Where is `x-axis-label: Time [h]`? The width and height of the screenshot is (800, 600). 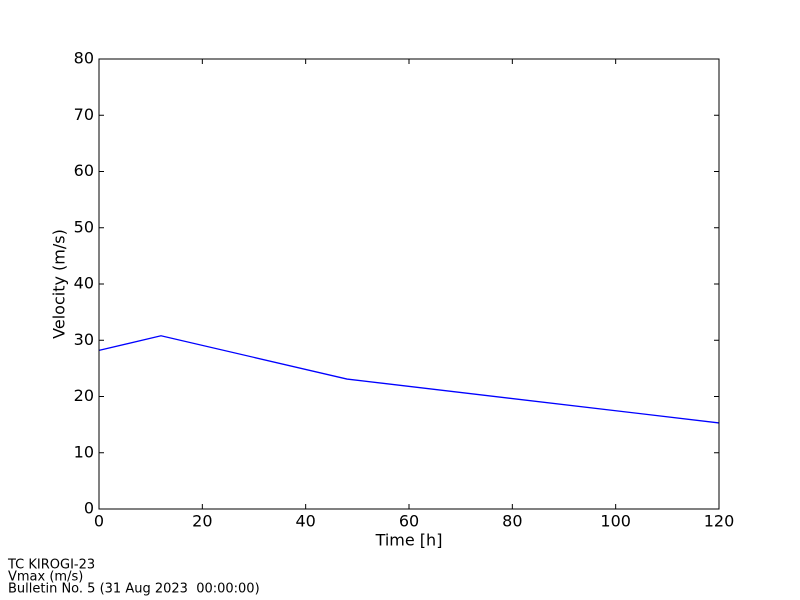
x-axis-label: Time [h] is located at coordinates (409, 540).